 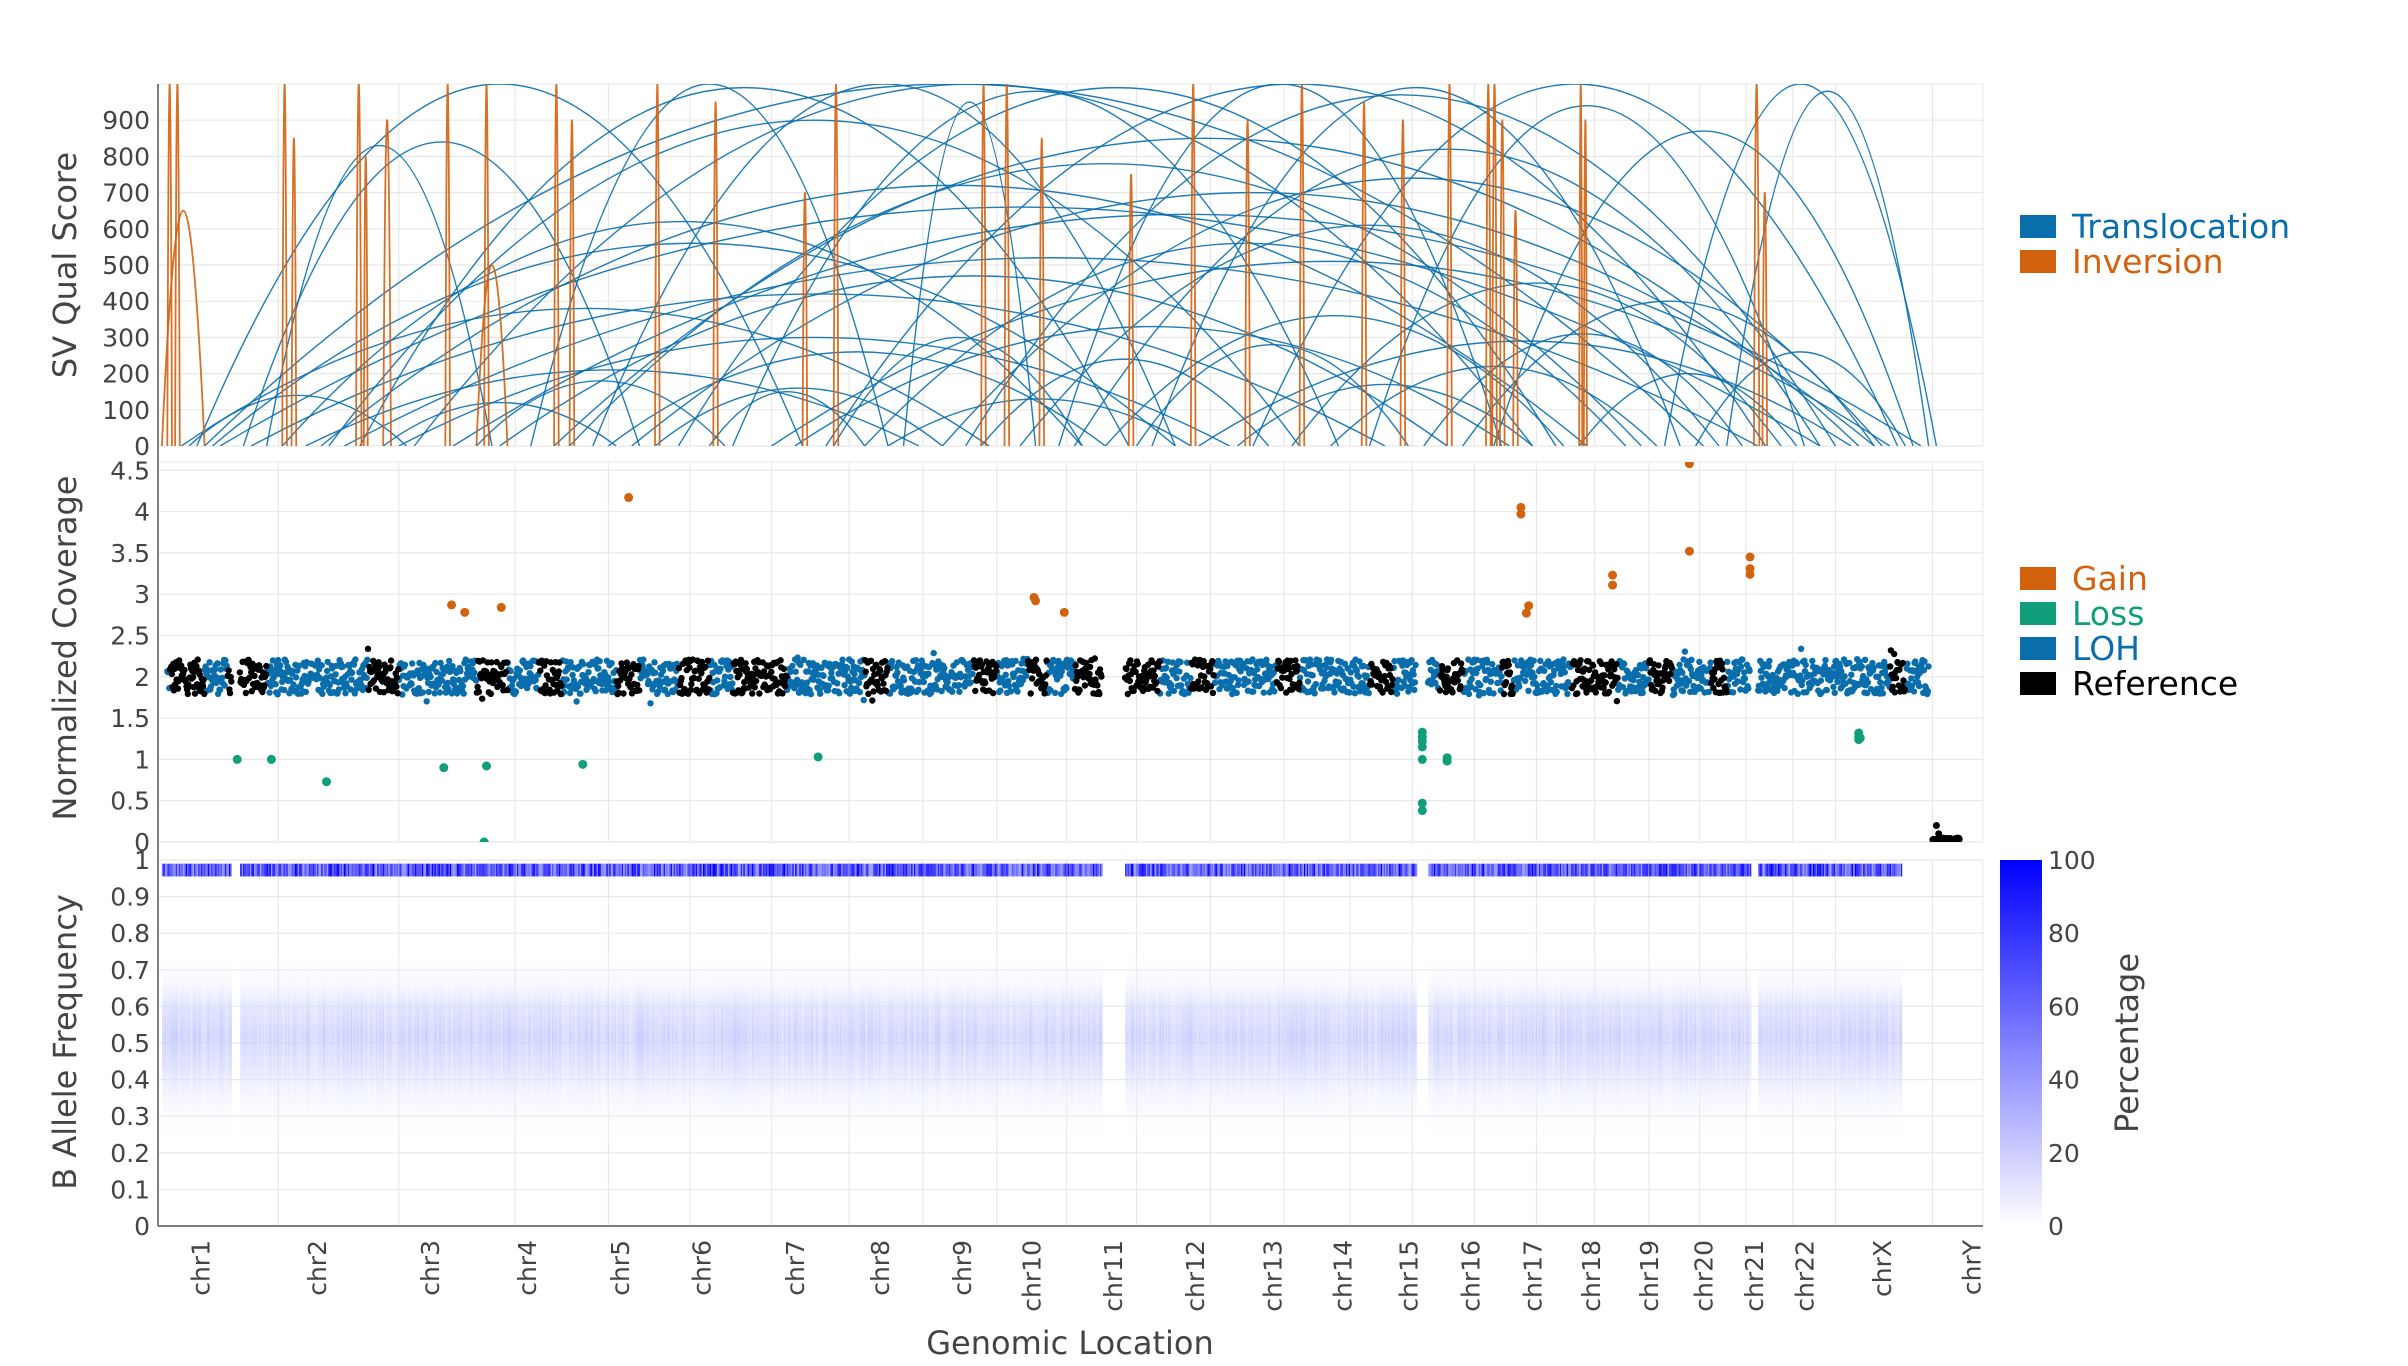 I want to click on y-tick-label: 2, so click(x=142, y=677).